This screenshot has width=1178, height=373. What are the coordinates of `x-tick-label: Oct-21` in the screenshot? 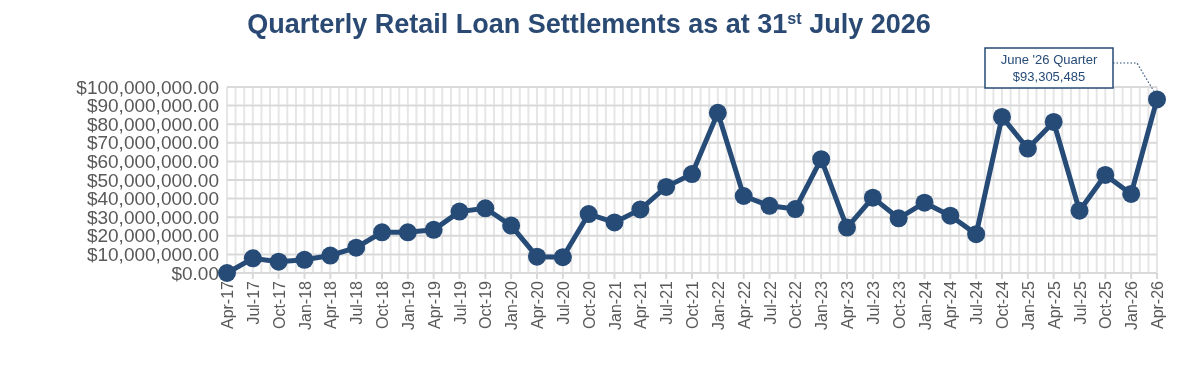 It's located at (692, 305).